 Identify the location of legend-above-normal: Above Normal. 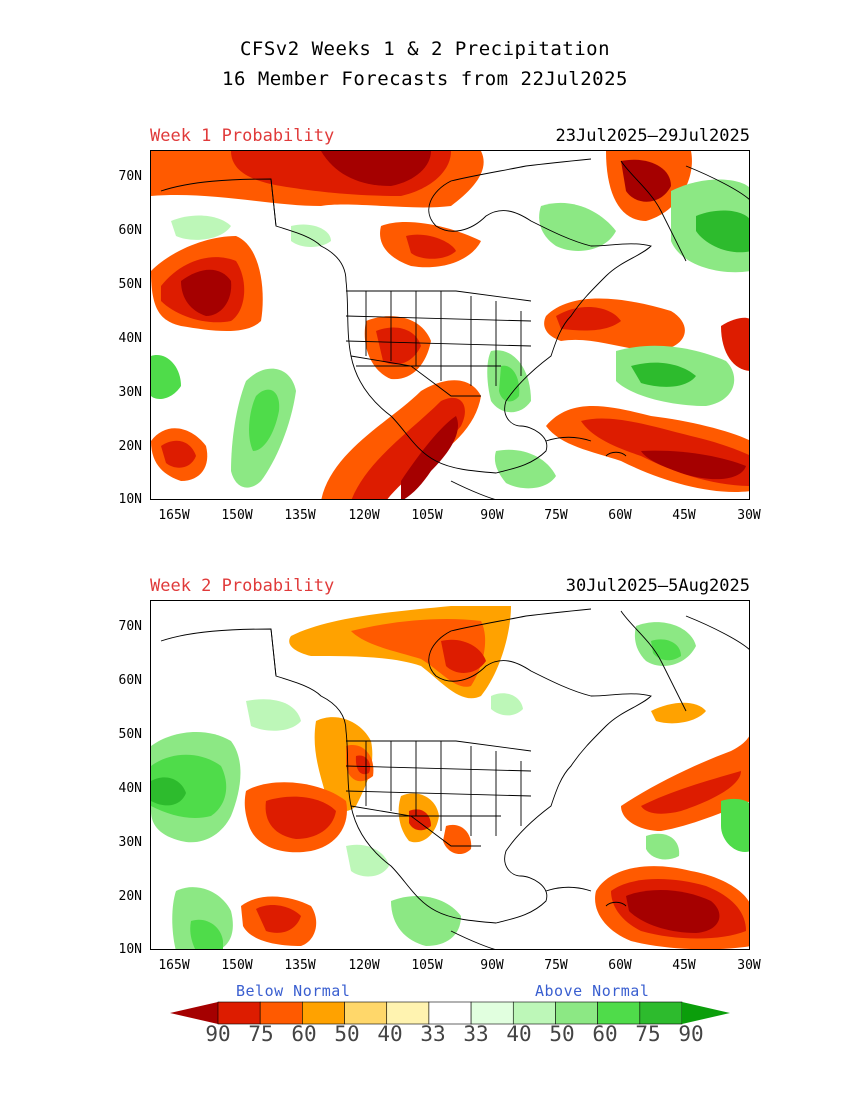
(592, 991).